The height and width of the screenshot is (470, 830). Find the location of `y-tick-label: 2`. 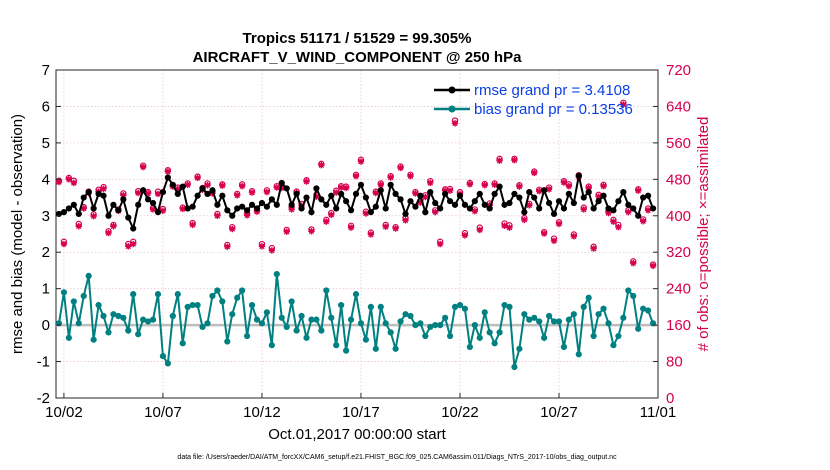

y-tick-label: 2 is located at coordinates (46, 252).